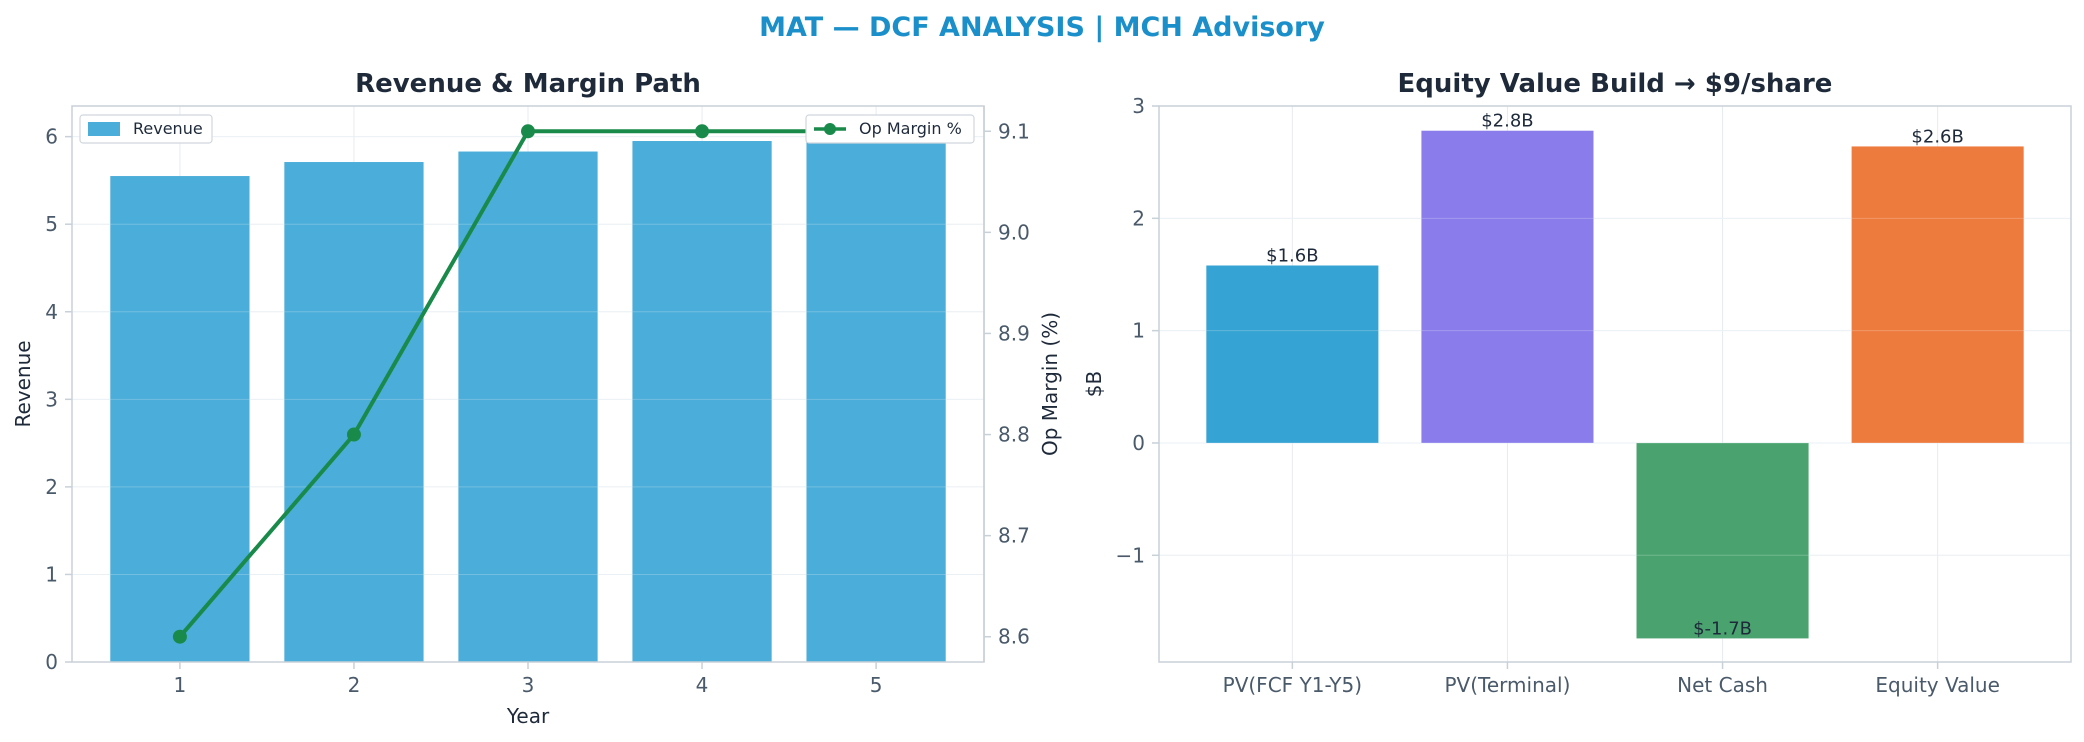 The image size is (2084, 742). I want to click on right-y-tick-label: 9.1, so click(1014, 131).